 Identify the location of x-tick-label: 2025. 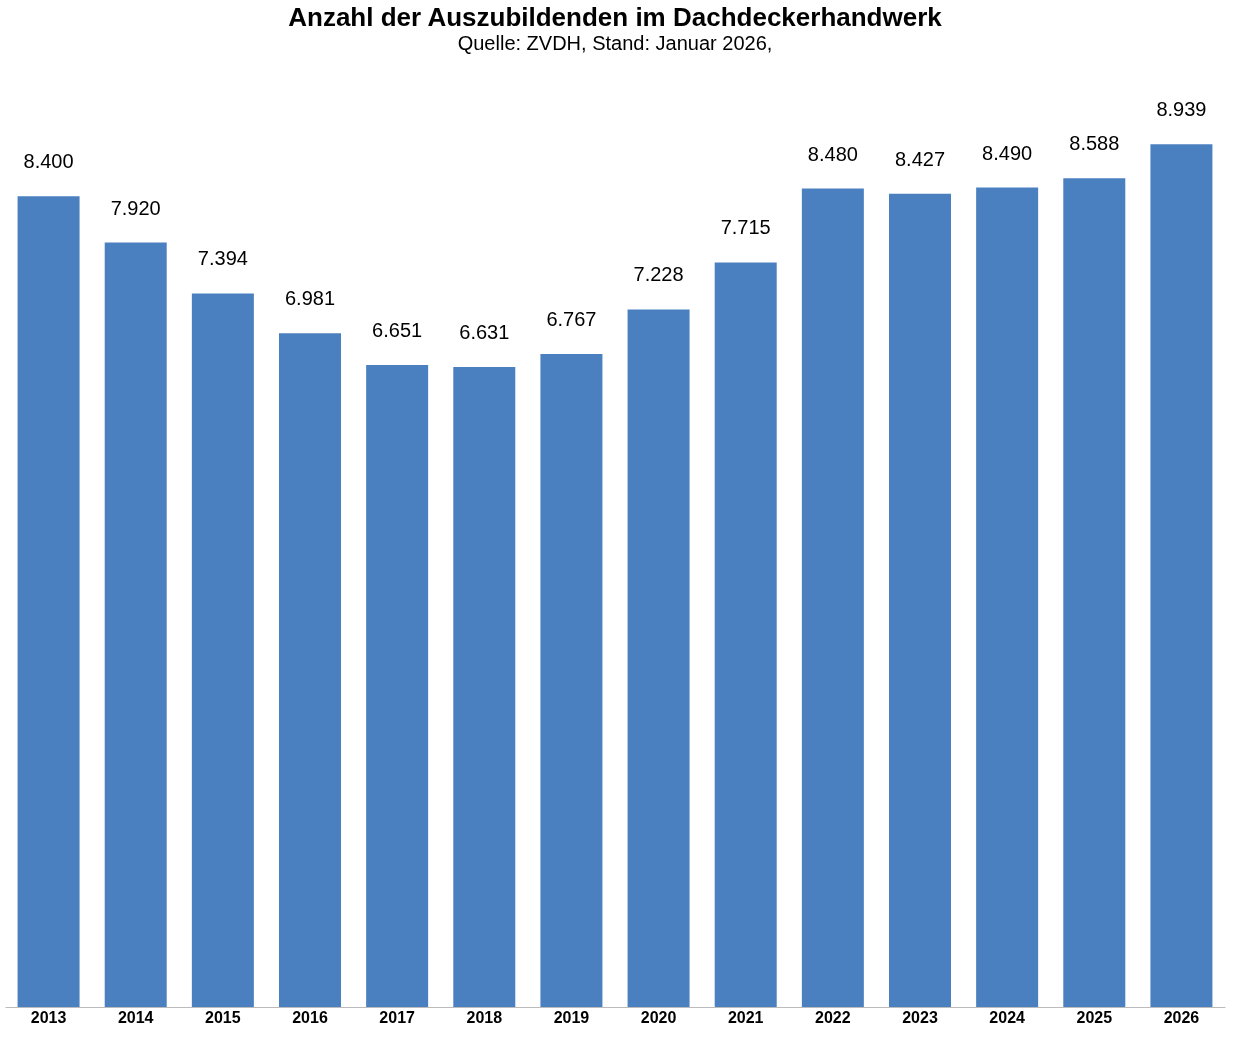
(1094, 1017).